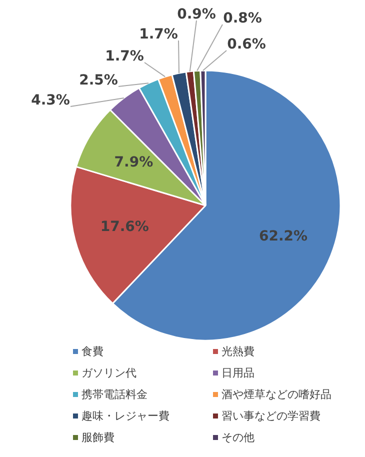 This screenshot has width=365, height=457. What do you see at coordinates (98, 80) in the screenshot?
I see `data-label: 2.5%` at bounding box center [98, 80].